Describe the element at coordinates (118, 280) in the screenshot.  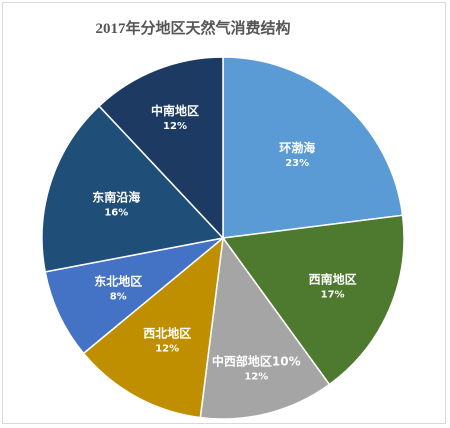
I see `slice-label-5: 东北地区` at that location.